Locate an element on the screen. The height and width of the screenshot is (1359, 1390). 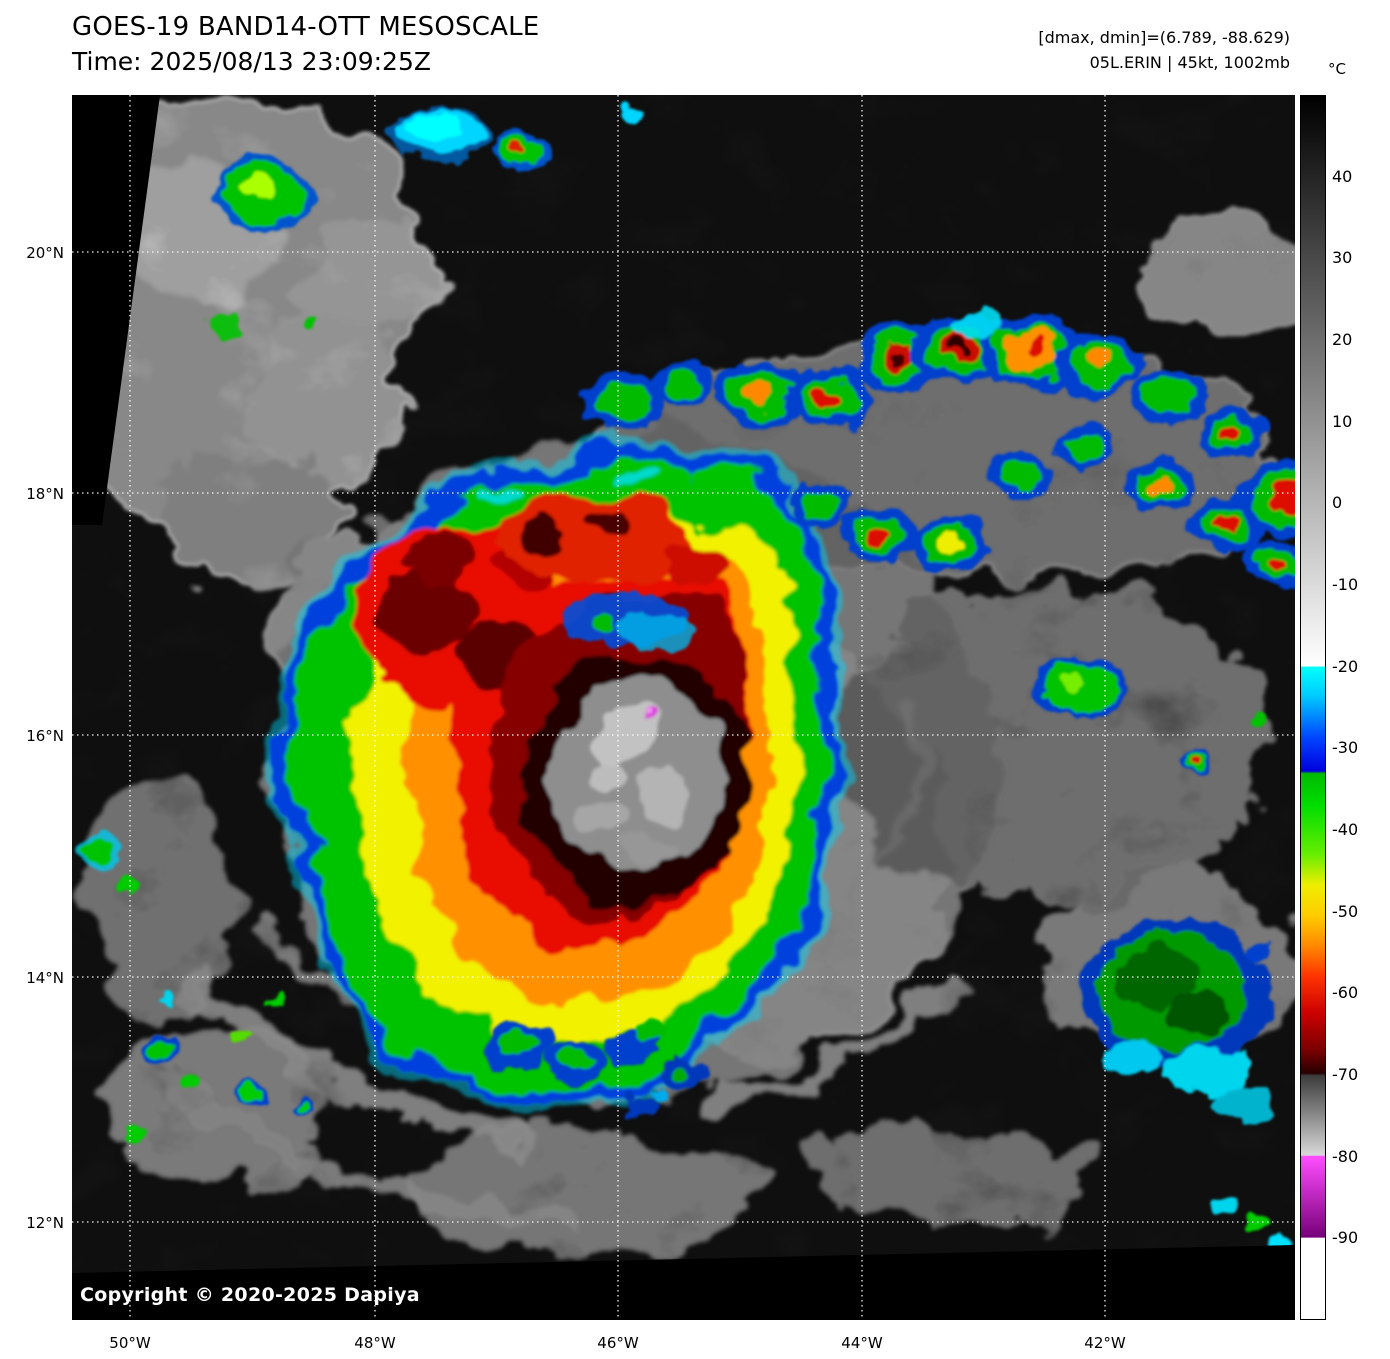
dmax-dmin-readout: [dmax, dmin]=(6.789, -88.629) is located at coordinates (1164, 37).